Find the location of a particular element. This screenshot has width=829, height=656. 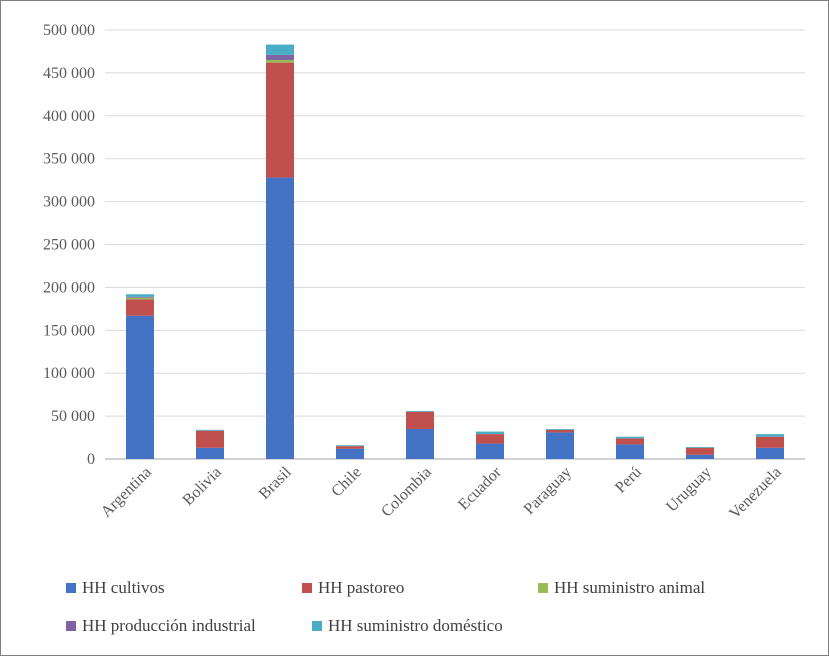

x-tick-label: Ecuador is located at coordinates (480, 488).